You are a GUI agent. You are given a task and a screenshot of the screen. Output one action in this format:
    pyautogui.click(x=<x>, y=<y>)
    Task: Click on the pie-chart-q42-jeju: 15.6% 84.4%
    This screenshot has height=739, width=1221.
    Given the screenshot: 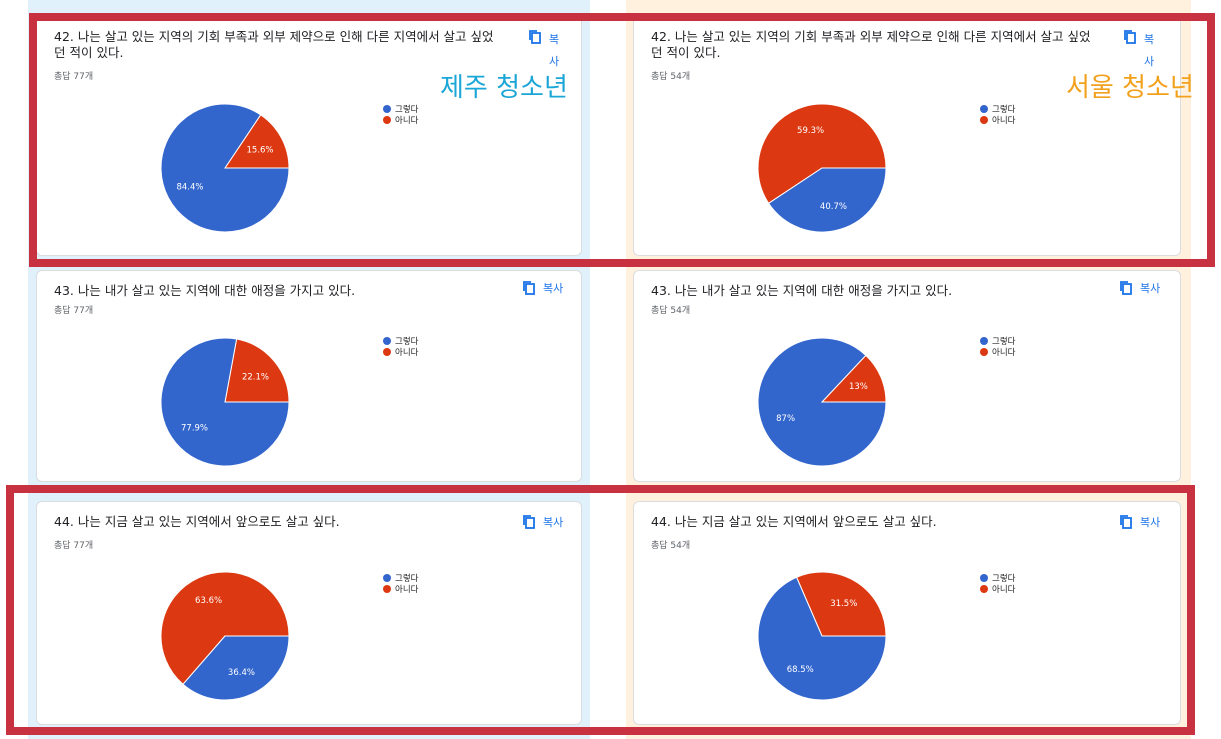 What is the action you would take?
    pyautogui.click(x=225, y=168)
    